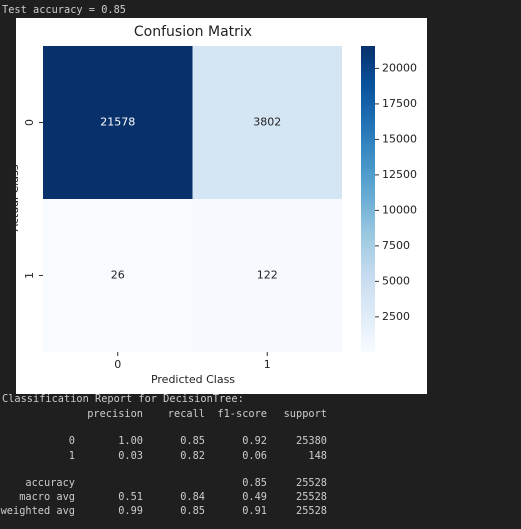 This screenshot has height=529, width=521. Describe the element at coordinates (254, 497) in the screenshot. I see `report-cell: 0.49` at that location.